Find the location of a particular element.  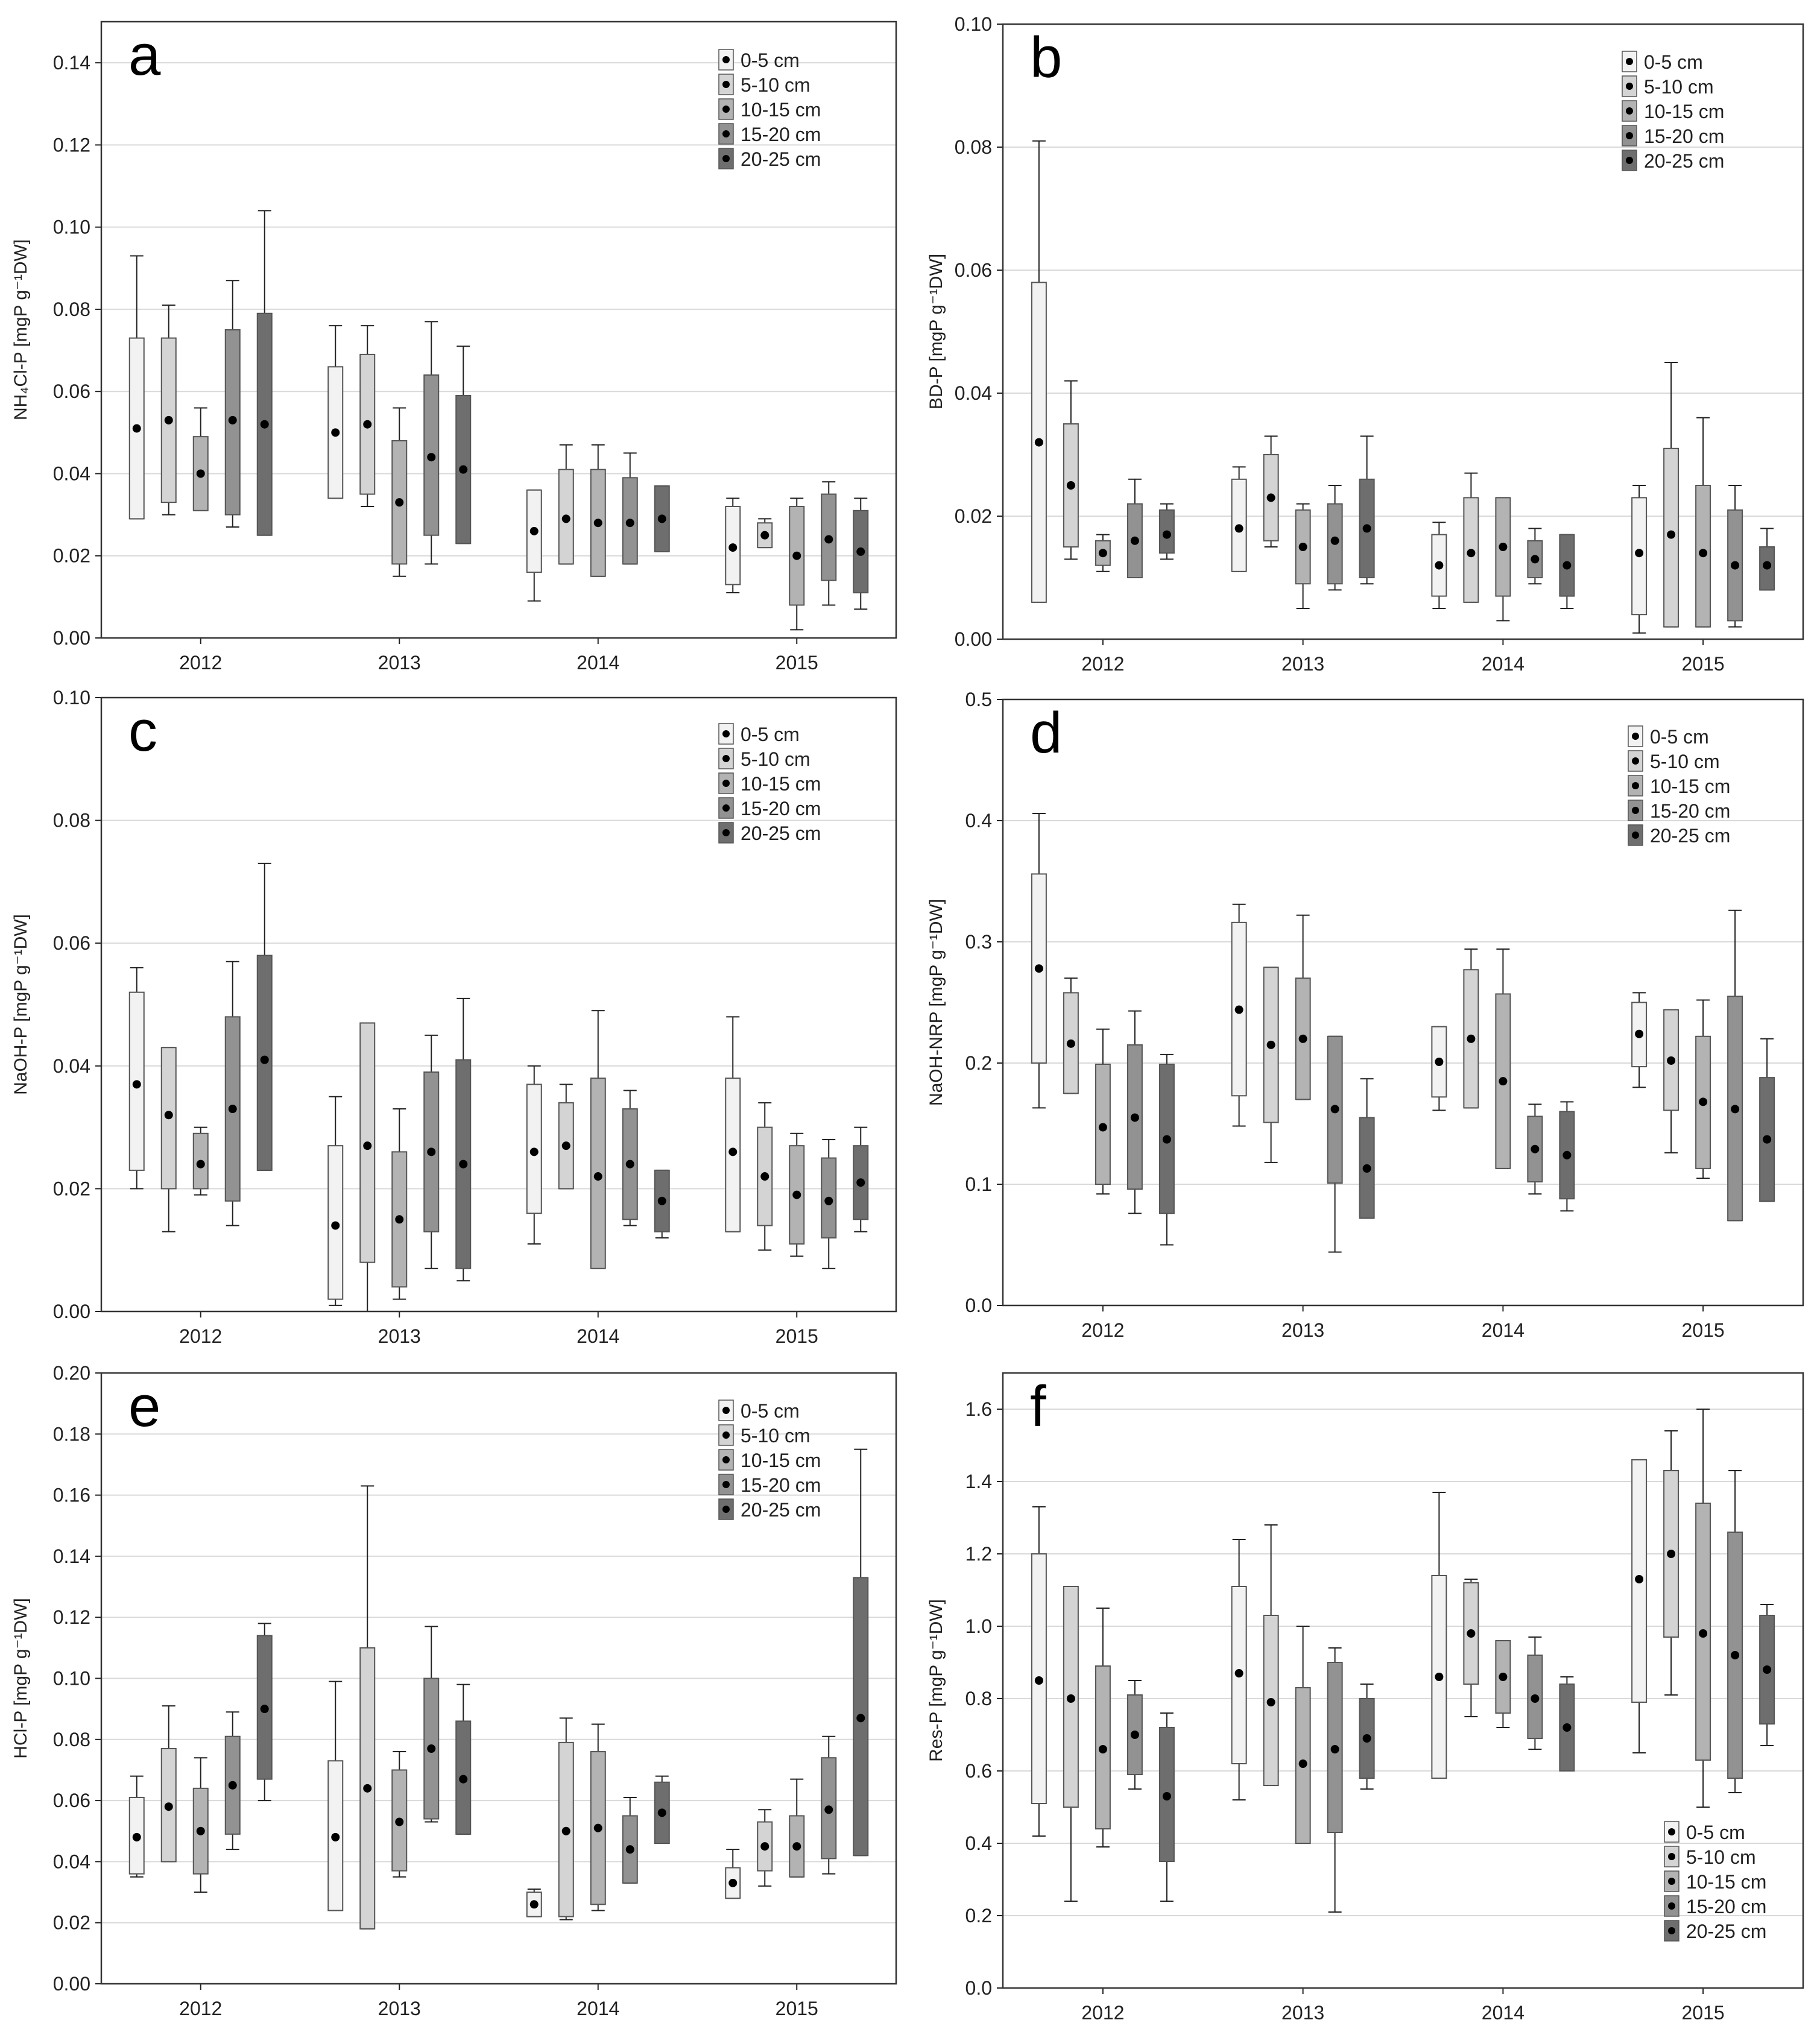

box-0-5-cm is located at coordinates (534, 1904).